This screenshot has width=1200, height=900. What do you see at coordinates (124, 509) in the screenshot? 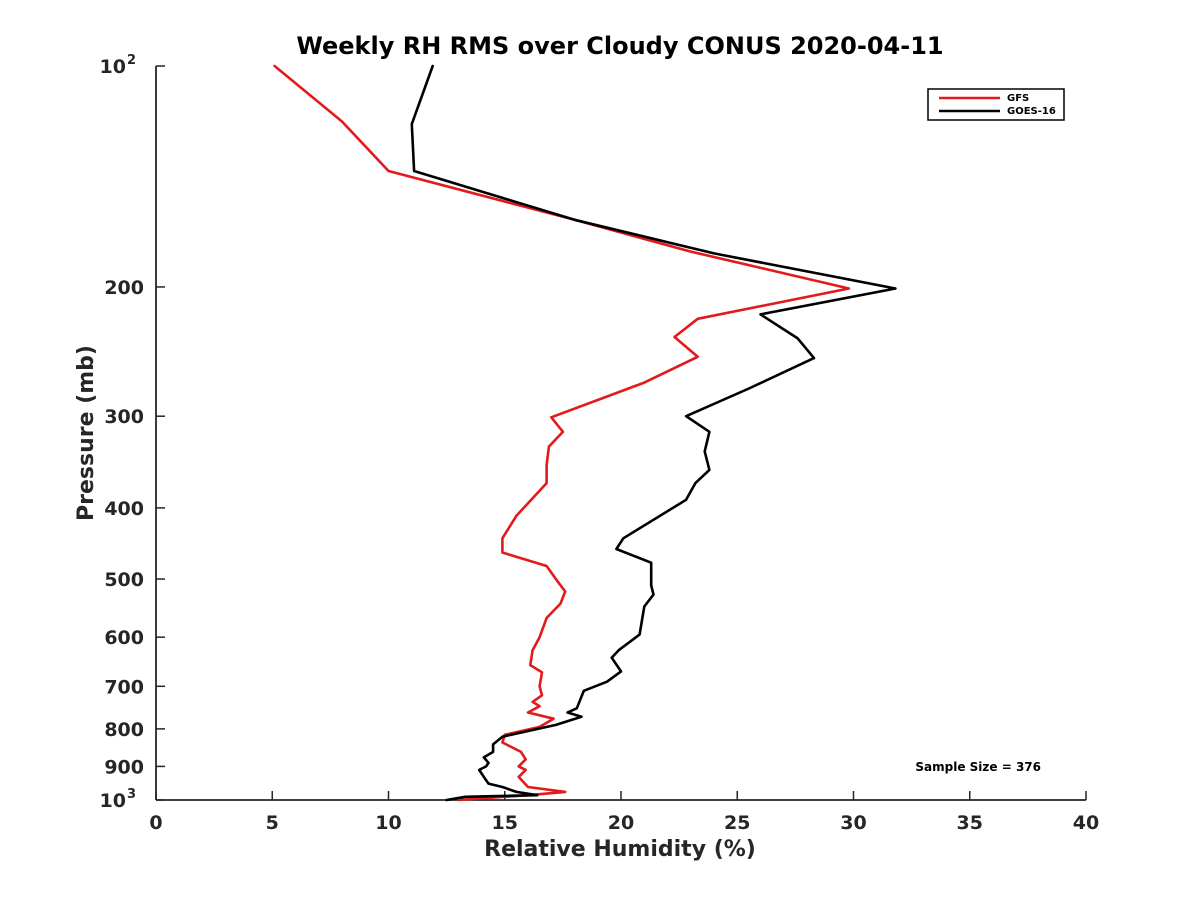
I see `y-tick-label: 400` at bounding box center [124, 509].